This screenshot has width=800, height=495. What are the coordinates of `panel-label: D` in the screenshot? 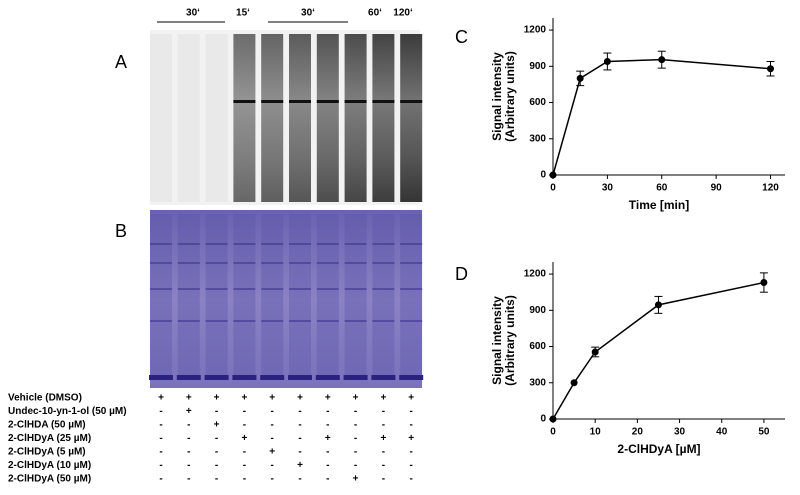 It's located at (461, 274).